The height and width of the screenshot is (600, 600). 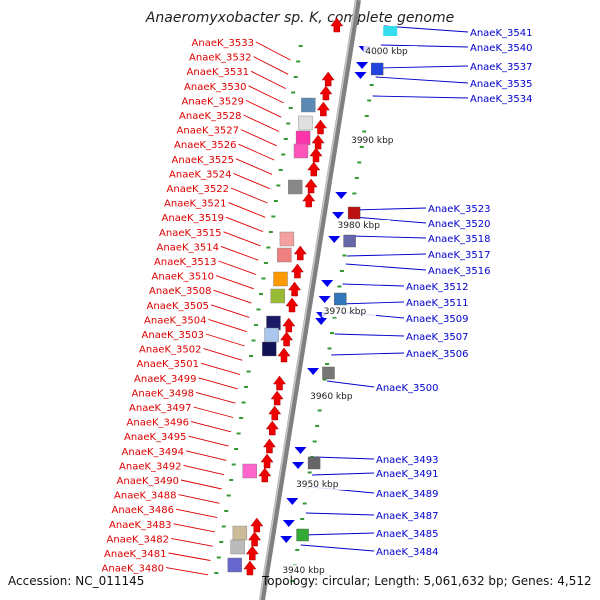 I want to click on left-gene-label: AnaeK_3510, so click(x=183, y=277).